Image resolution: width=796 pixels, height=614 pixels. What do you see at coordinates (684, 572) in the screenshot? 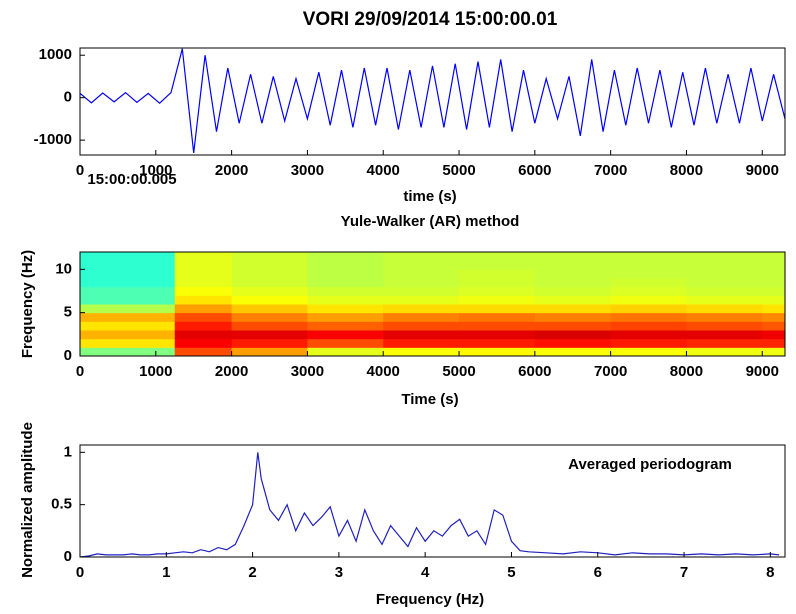
I see `x-tick-label: 7` at bounding box center [684, 572].